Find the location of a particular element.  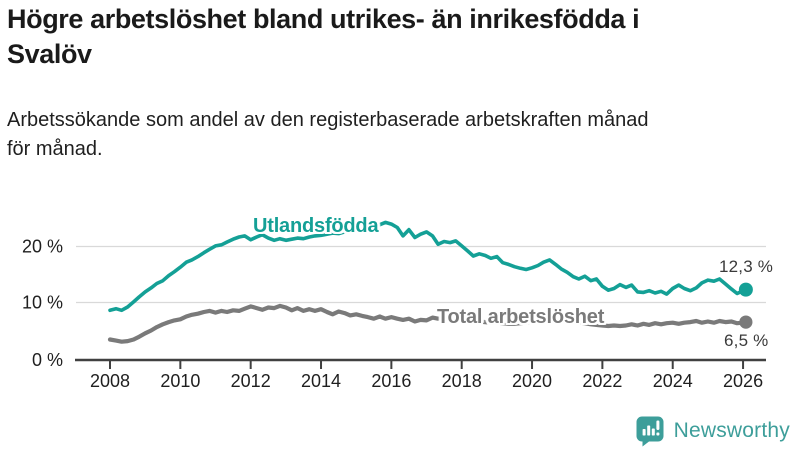

x-tick-label: 2024 is located at coordinates (673, 381).